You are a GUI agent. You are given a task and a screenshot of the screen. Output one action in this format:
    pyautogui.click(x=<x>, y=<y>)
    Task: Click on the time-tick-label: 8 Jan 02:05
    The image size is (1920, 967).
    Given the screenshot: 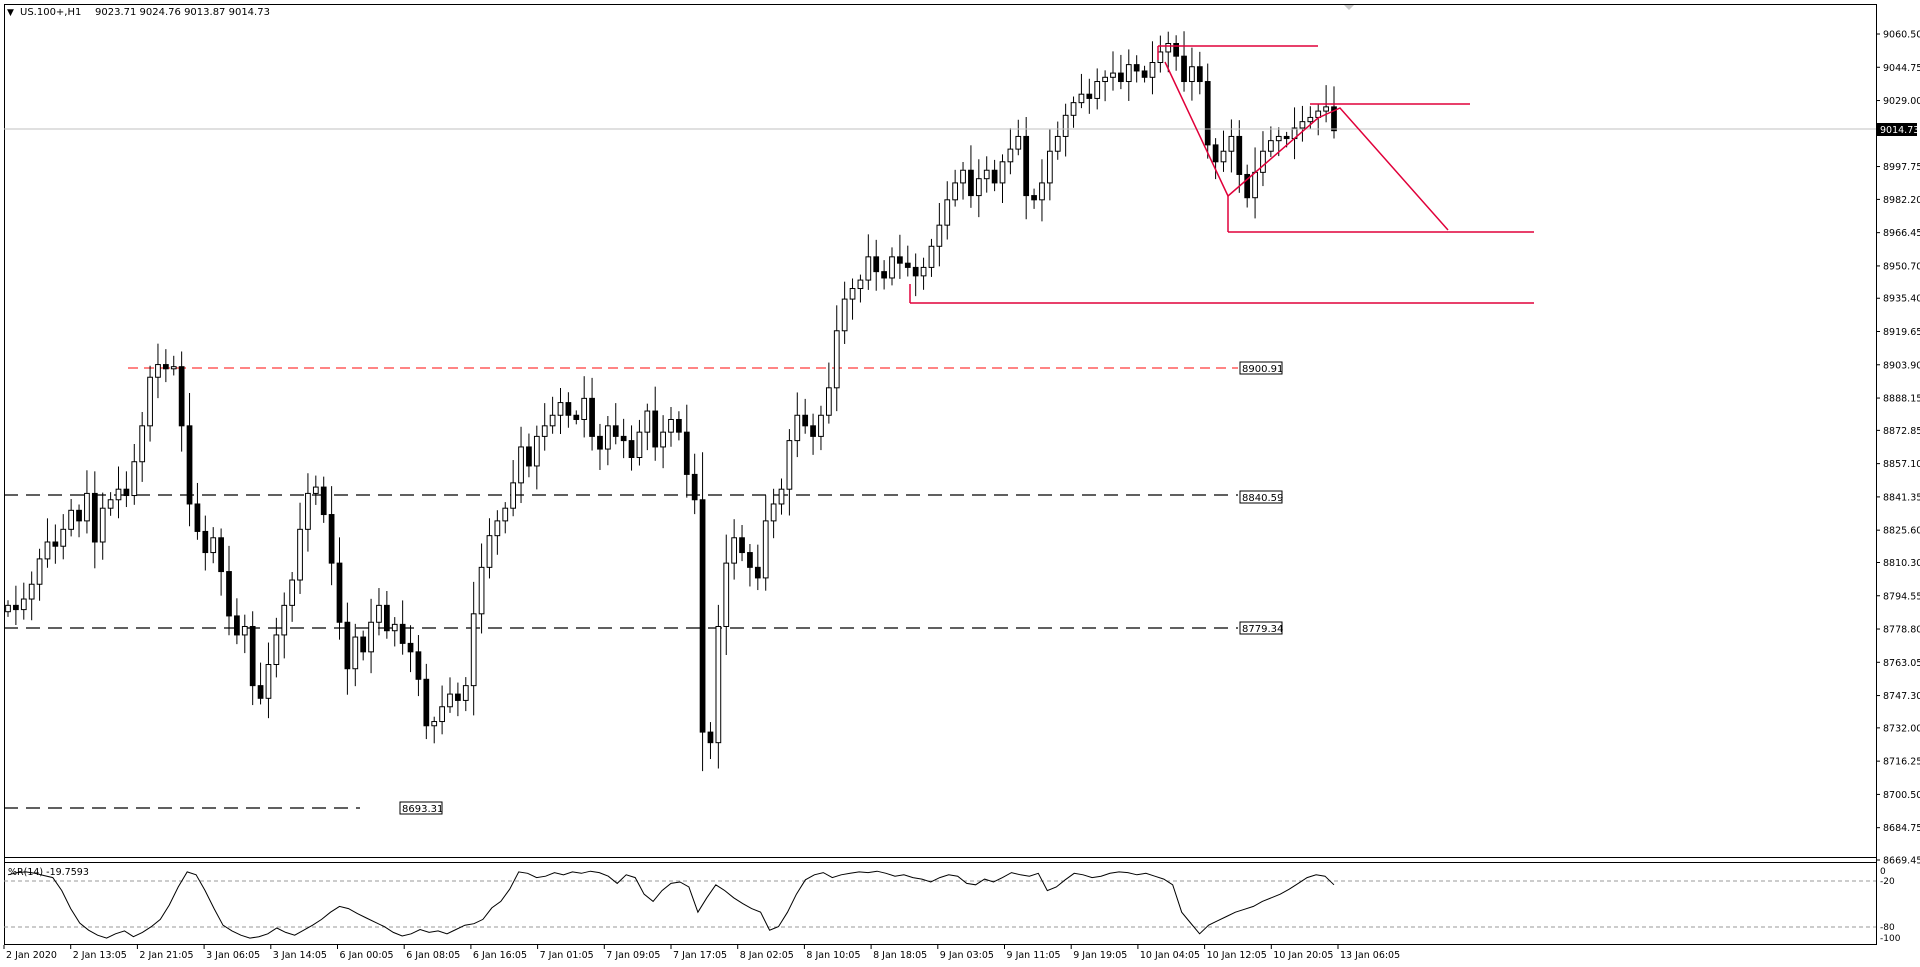 What is the action you would take?
    pyautogui.click(x=767, y=955)
    